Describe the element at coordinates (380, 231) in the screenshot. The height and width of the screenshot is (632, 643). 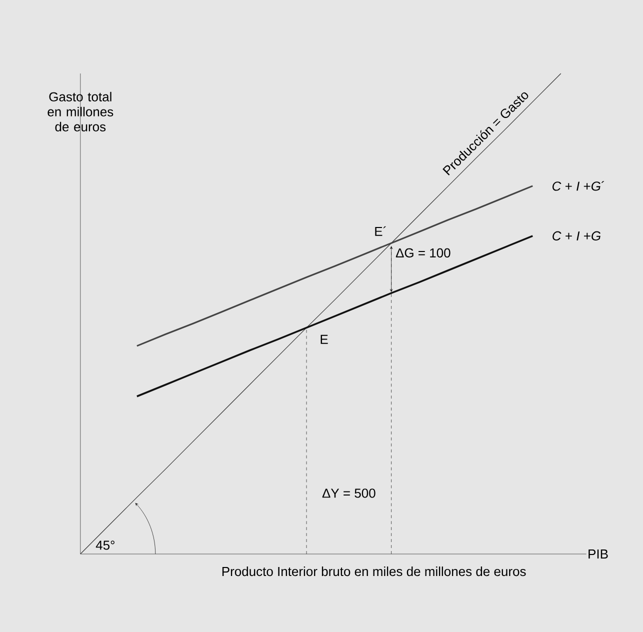
I see `annotation: E´` at that location.